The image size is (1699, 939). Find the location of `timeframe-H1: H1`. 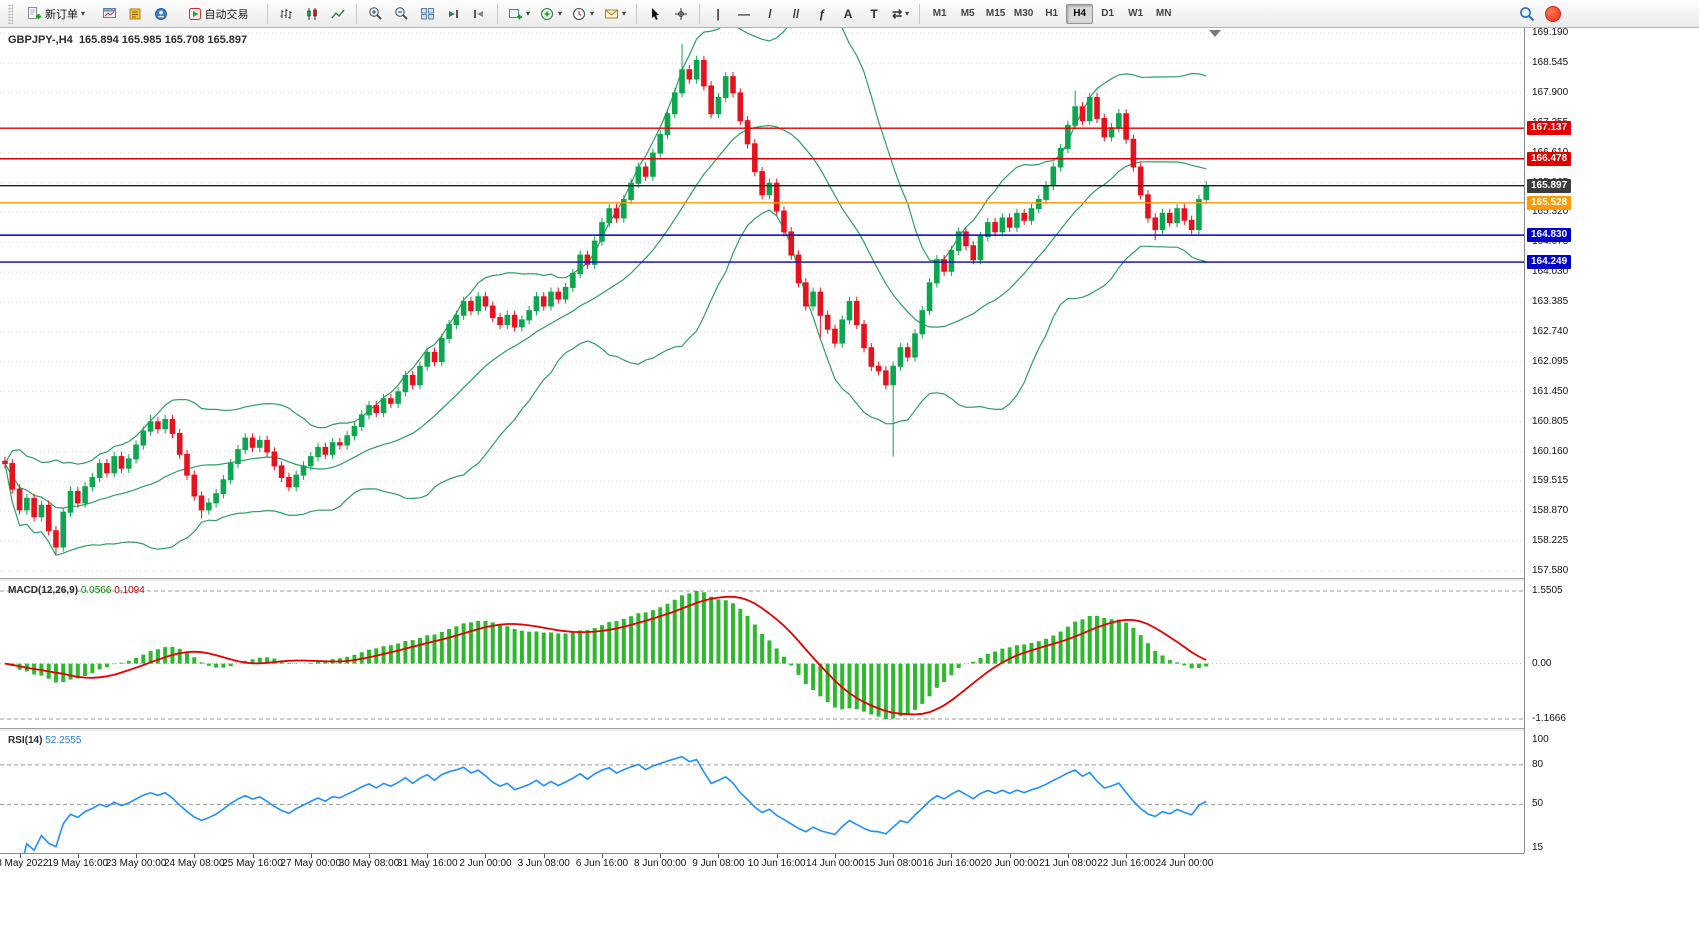

timeframe-H1: H1 is located at coordinates (1052, 13).